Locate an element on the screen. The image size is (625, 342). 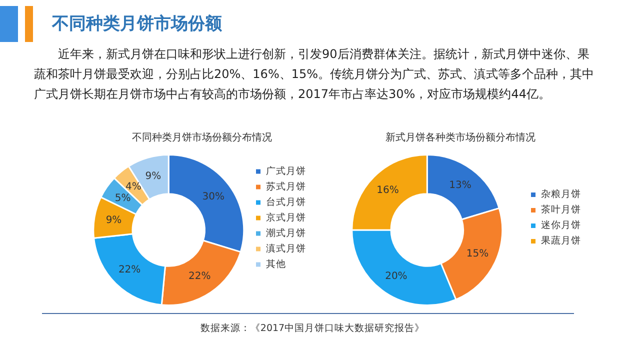
data-label: 15% is located at coordinates (477, 254).